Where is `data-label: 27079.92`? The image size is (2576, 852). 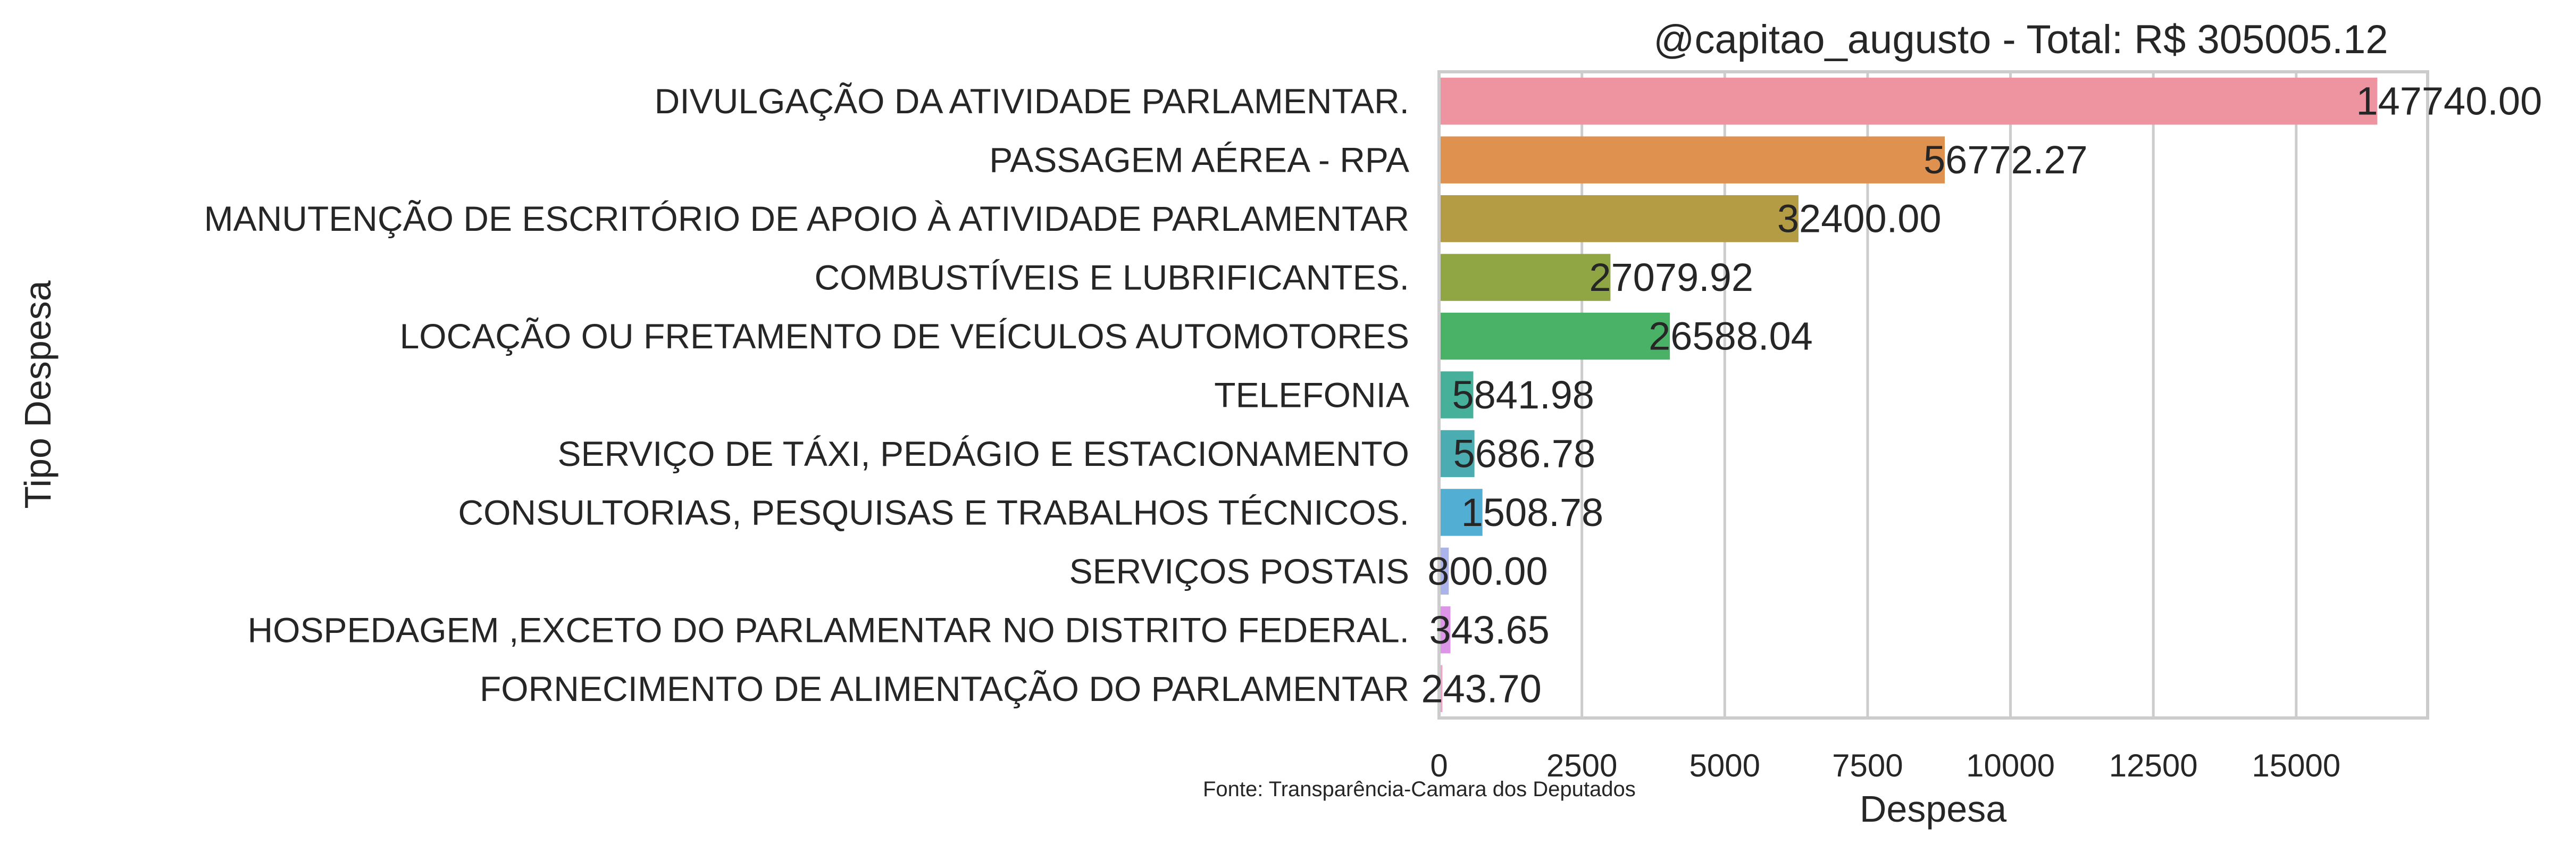
data-label: 27079.92 is located at coordinates (1671, 277).